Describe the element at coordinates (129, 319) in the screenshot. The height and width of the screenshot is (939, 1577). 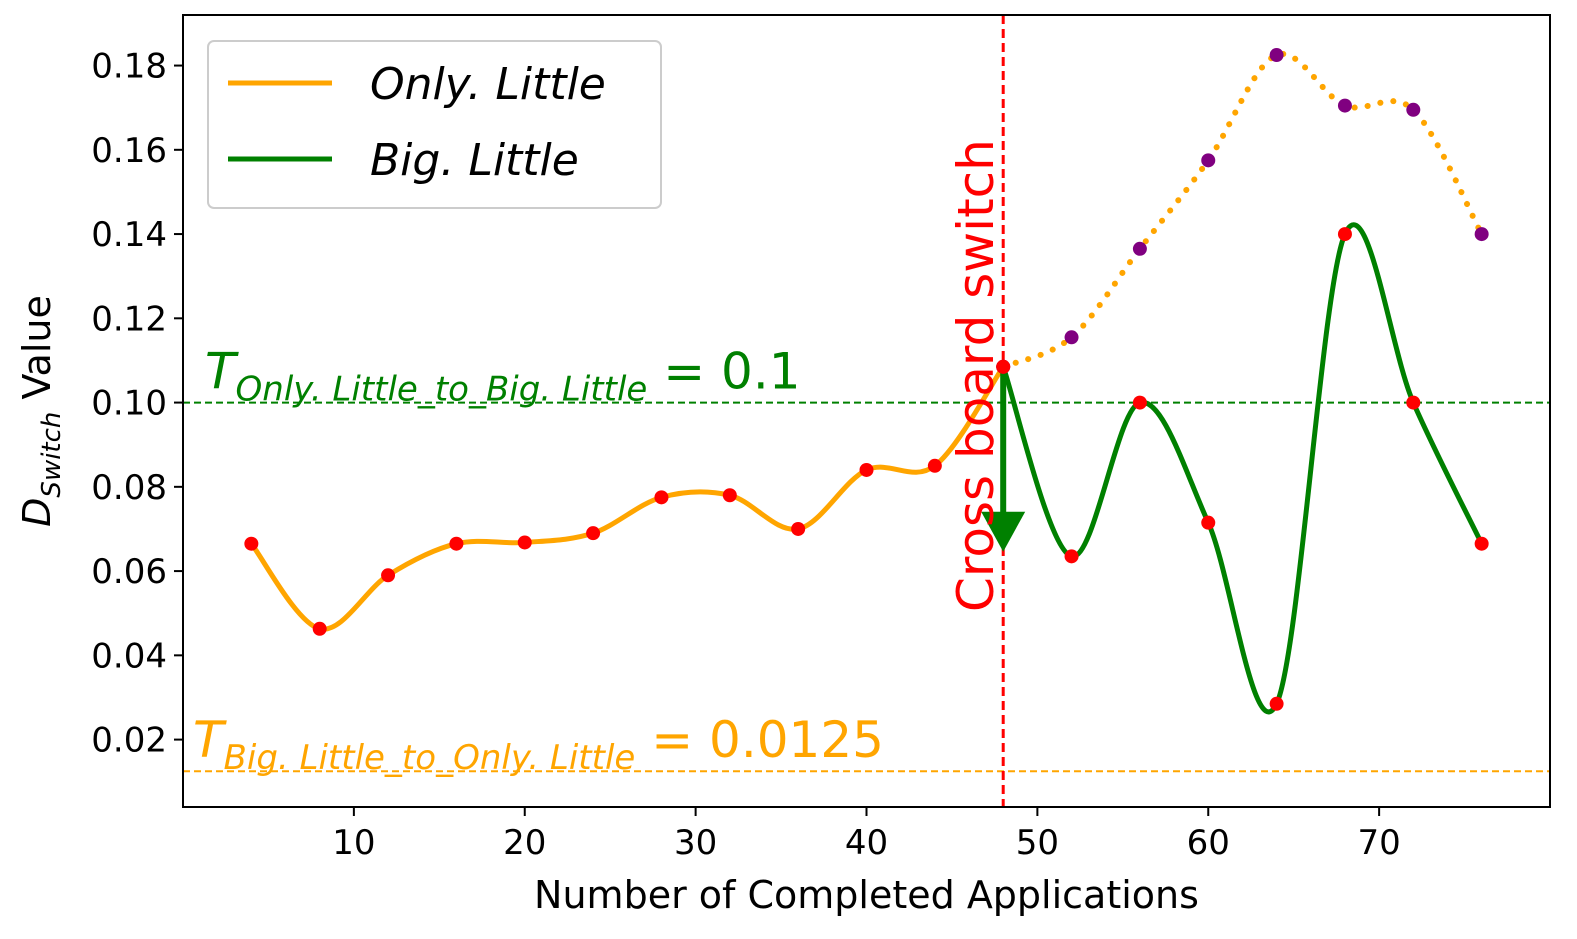
I see `y-tick-label: 0.12` at that location.